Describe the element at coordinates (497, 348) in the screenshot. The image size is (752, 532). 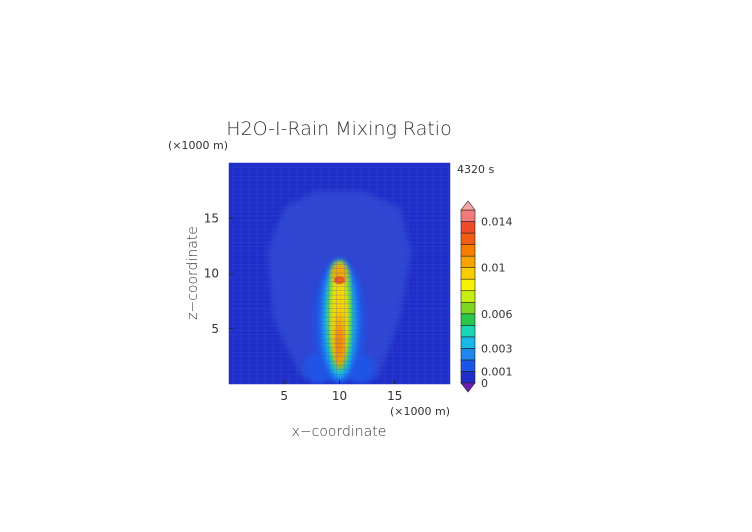
I see `colorbar-tick-label: 0.003` at that location.